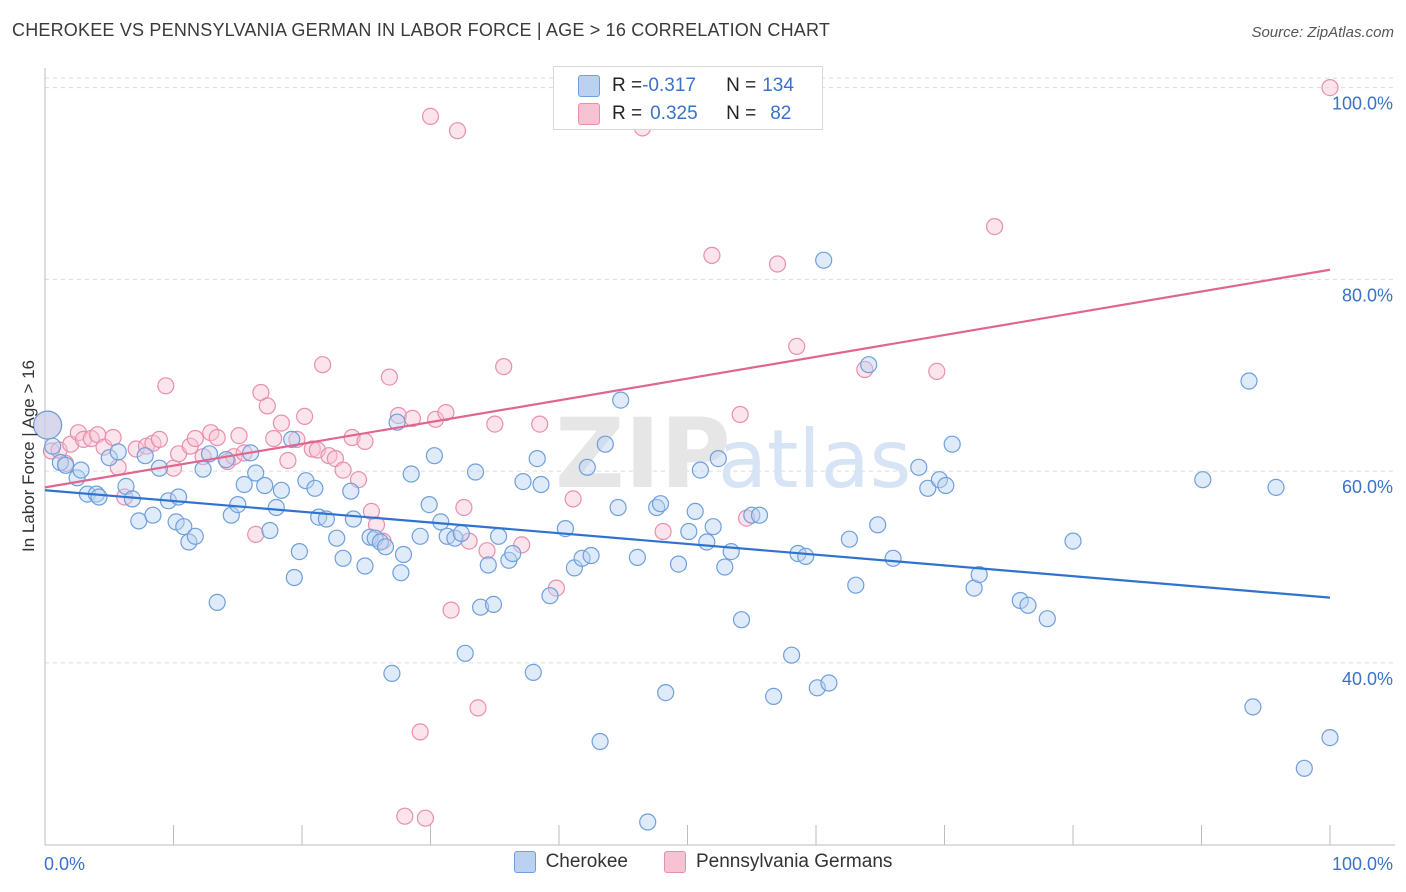  I want to click on y-tick-label: 80.0%, so click(1367, 295).